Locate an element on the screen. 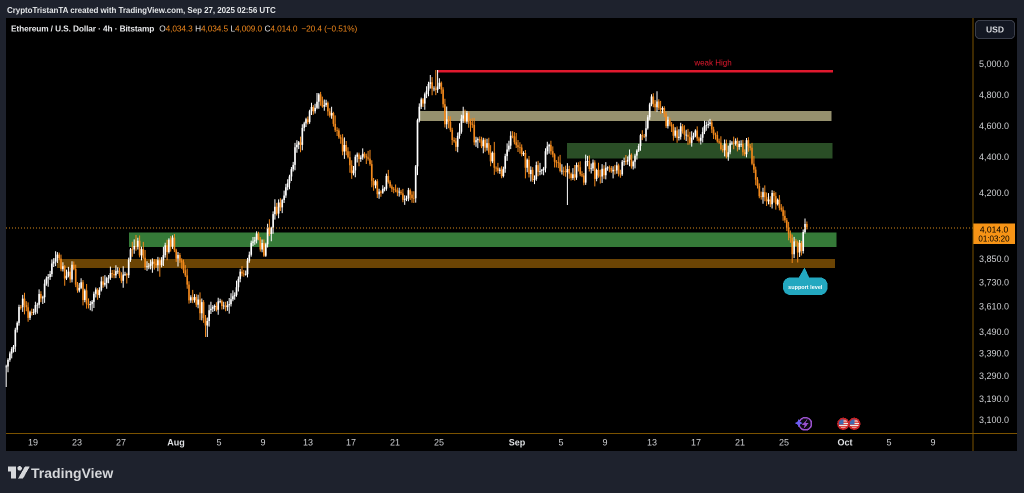 Image resolution: width=1024 pixels, height=493 pixels. svg-text: 4,014.0 is located at coordinates (994, 229).